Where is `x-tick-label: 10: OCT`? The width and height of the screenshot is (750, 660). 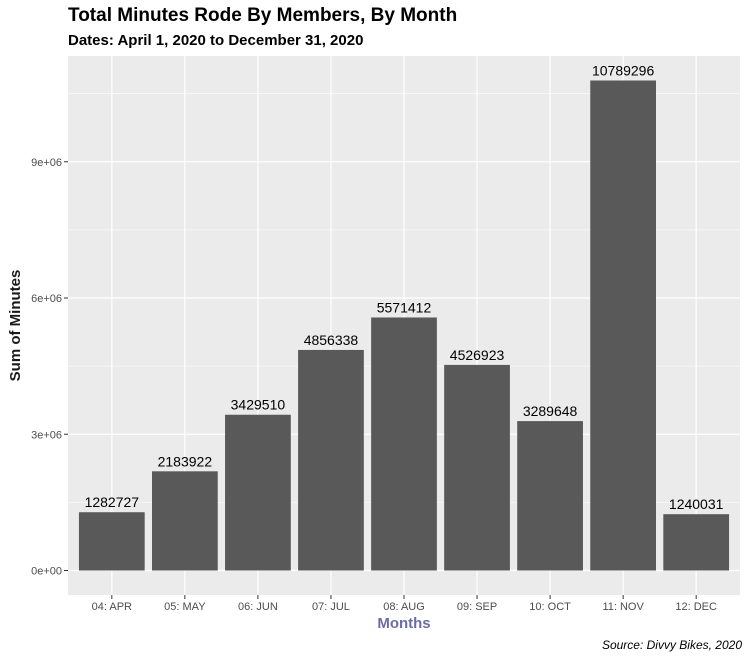 x-tick-label: 10: OCT is located at coordinates (550, 607).